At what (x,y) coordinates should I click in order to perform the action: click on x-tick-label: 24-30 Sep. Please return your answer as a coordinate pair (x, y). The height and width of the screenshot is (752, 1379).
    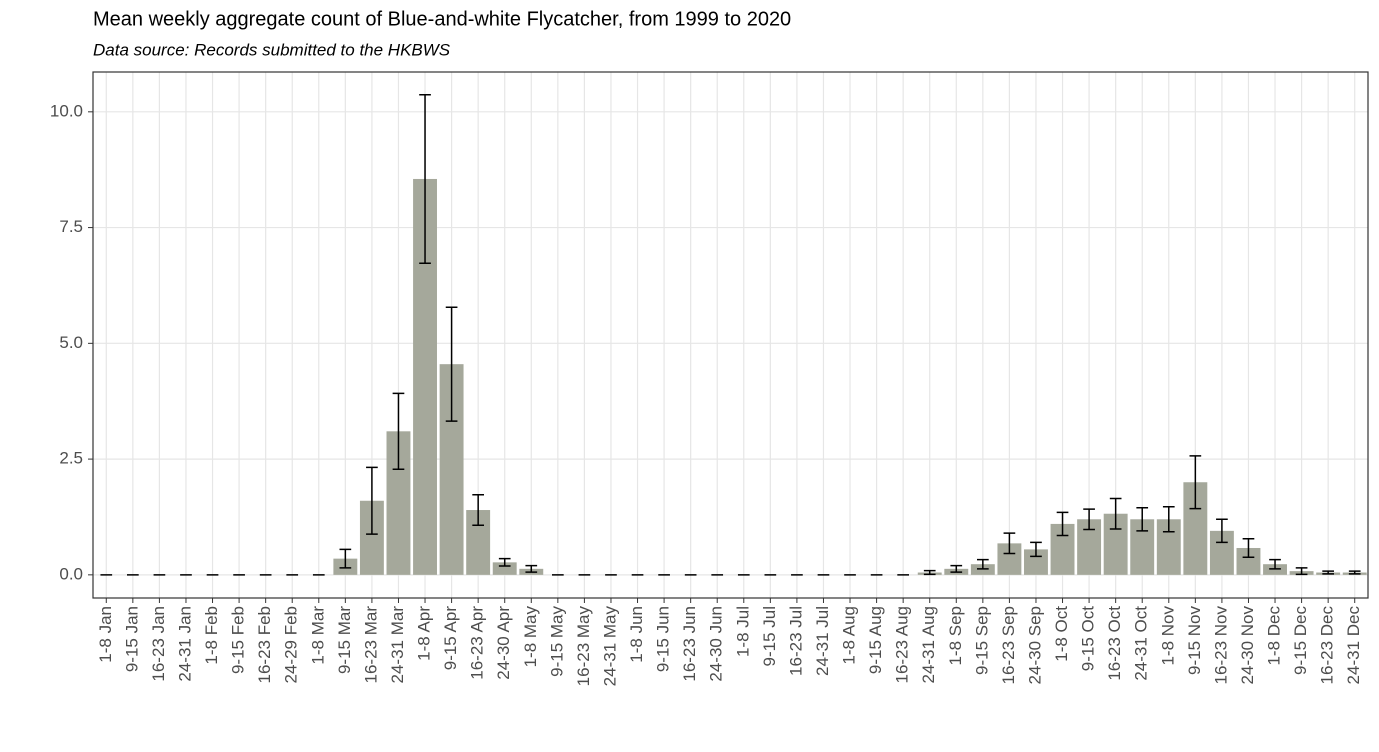
    Looking at the image, I should click on (1034, 645).